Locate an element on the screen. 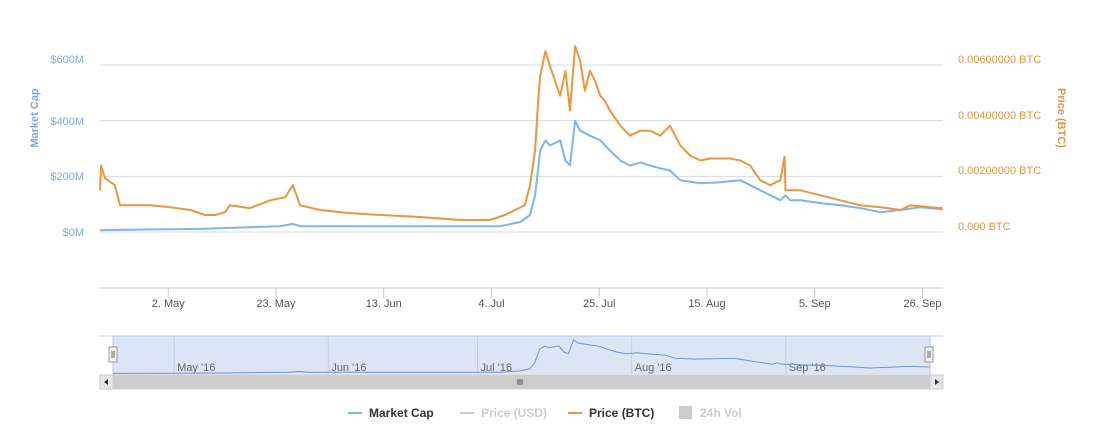  navigator: May '16 Jun '16 Jul '16 Aug '16 Sep '16 is located at coordinates (521, 362).